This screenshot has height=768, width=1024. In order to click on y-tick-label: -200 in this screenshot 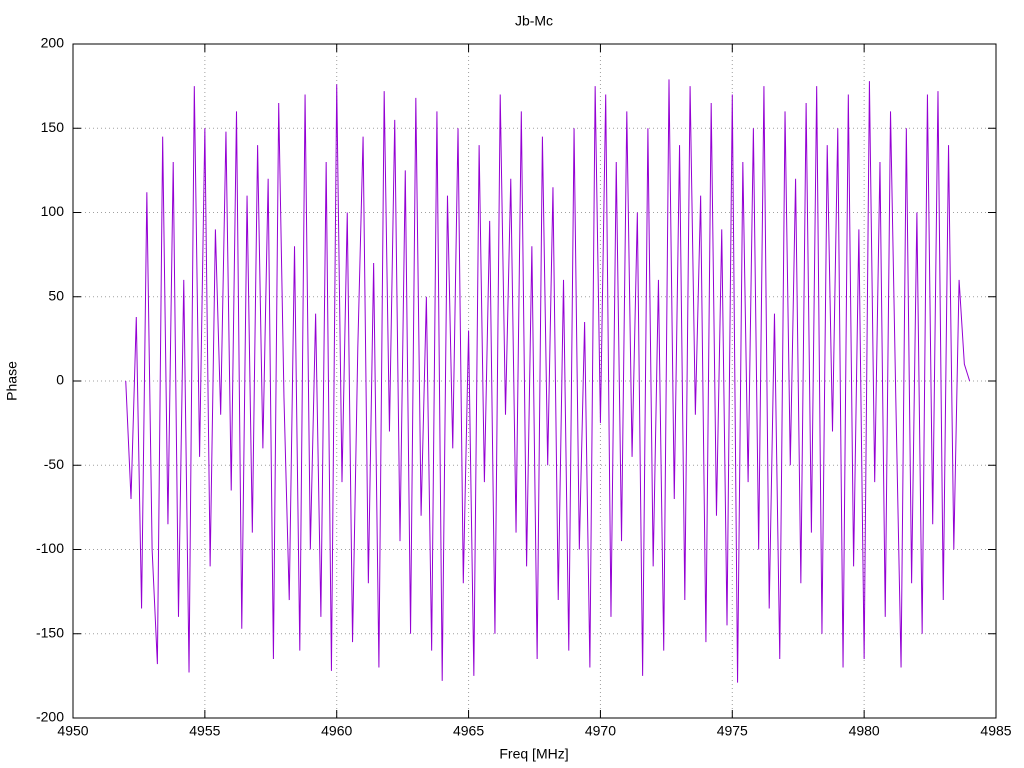, I will do `click(50, 717)`.